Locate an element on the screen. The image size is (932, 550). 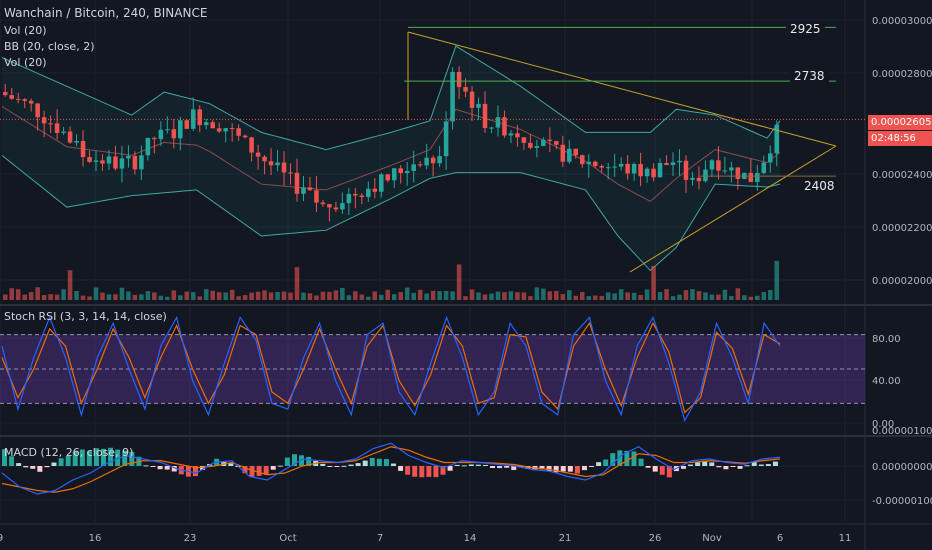
price-tick-label: 0.00002200 is located at coordinates (902, 228).